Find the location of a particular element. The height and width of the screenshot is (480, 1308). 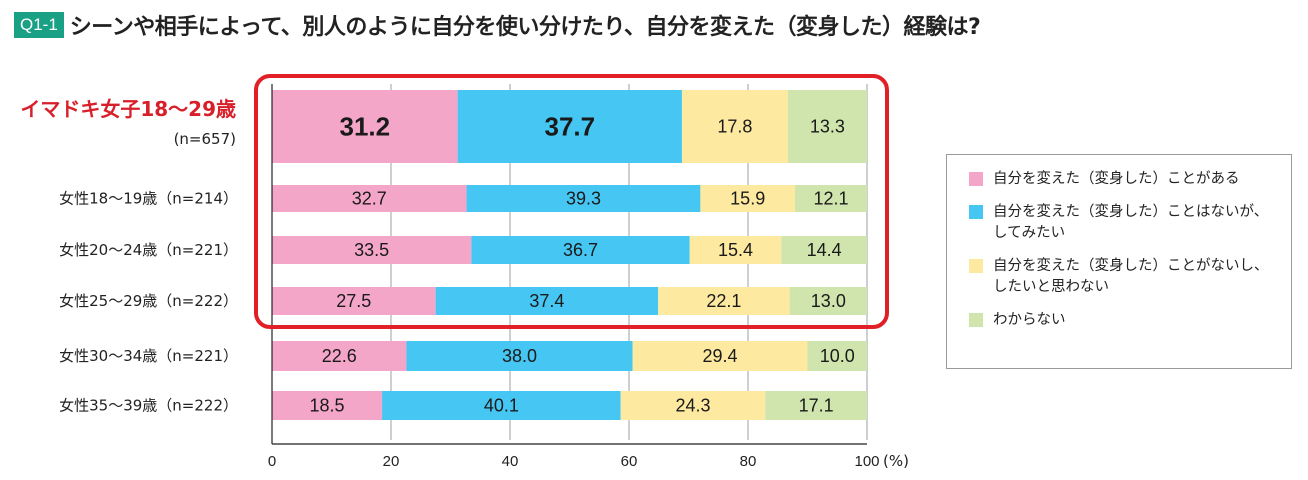

value-label: 17.8 is located at coordinates (734, 127).